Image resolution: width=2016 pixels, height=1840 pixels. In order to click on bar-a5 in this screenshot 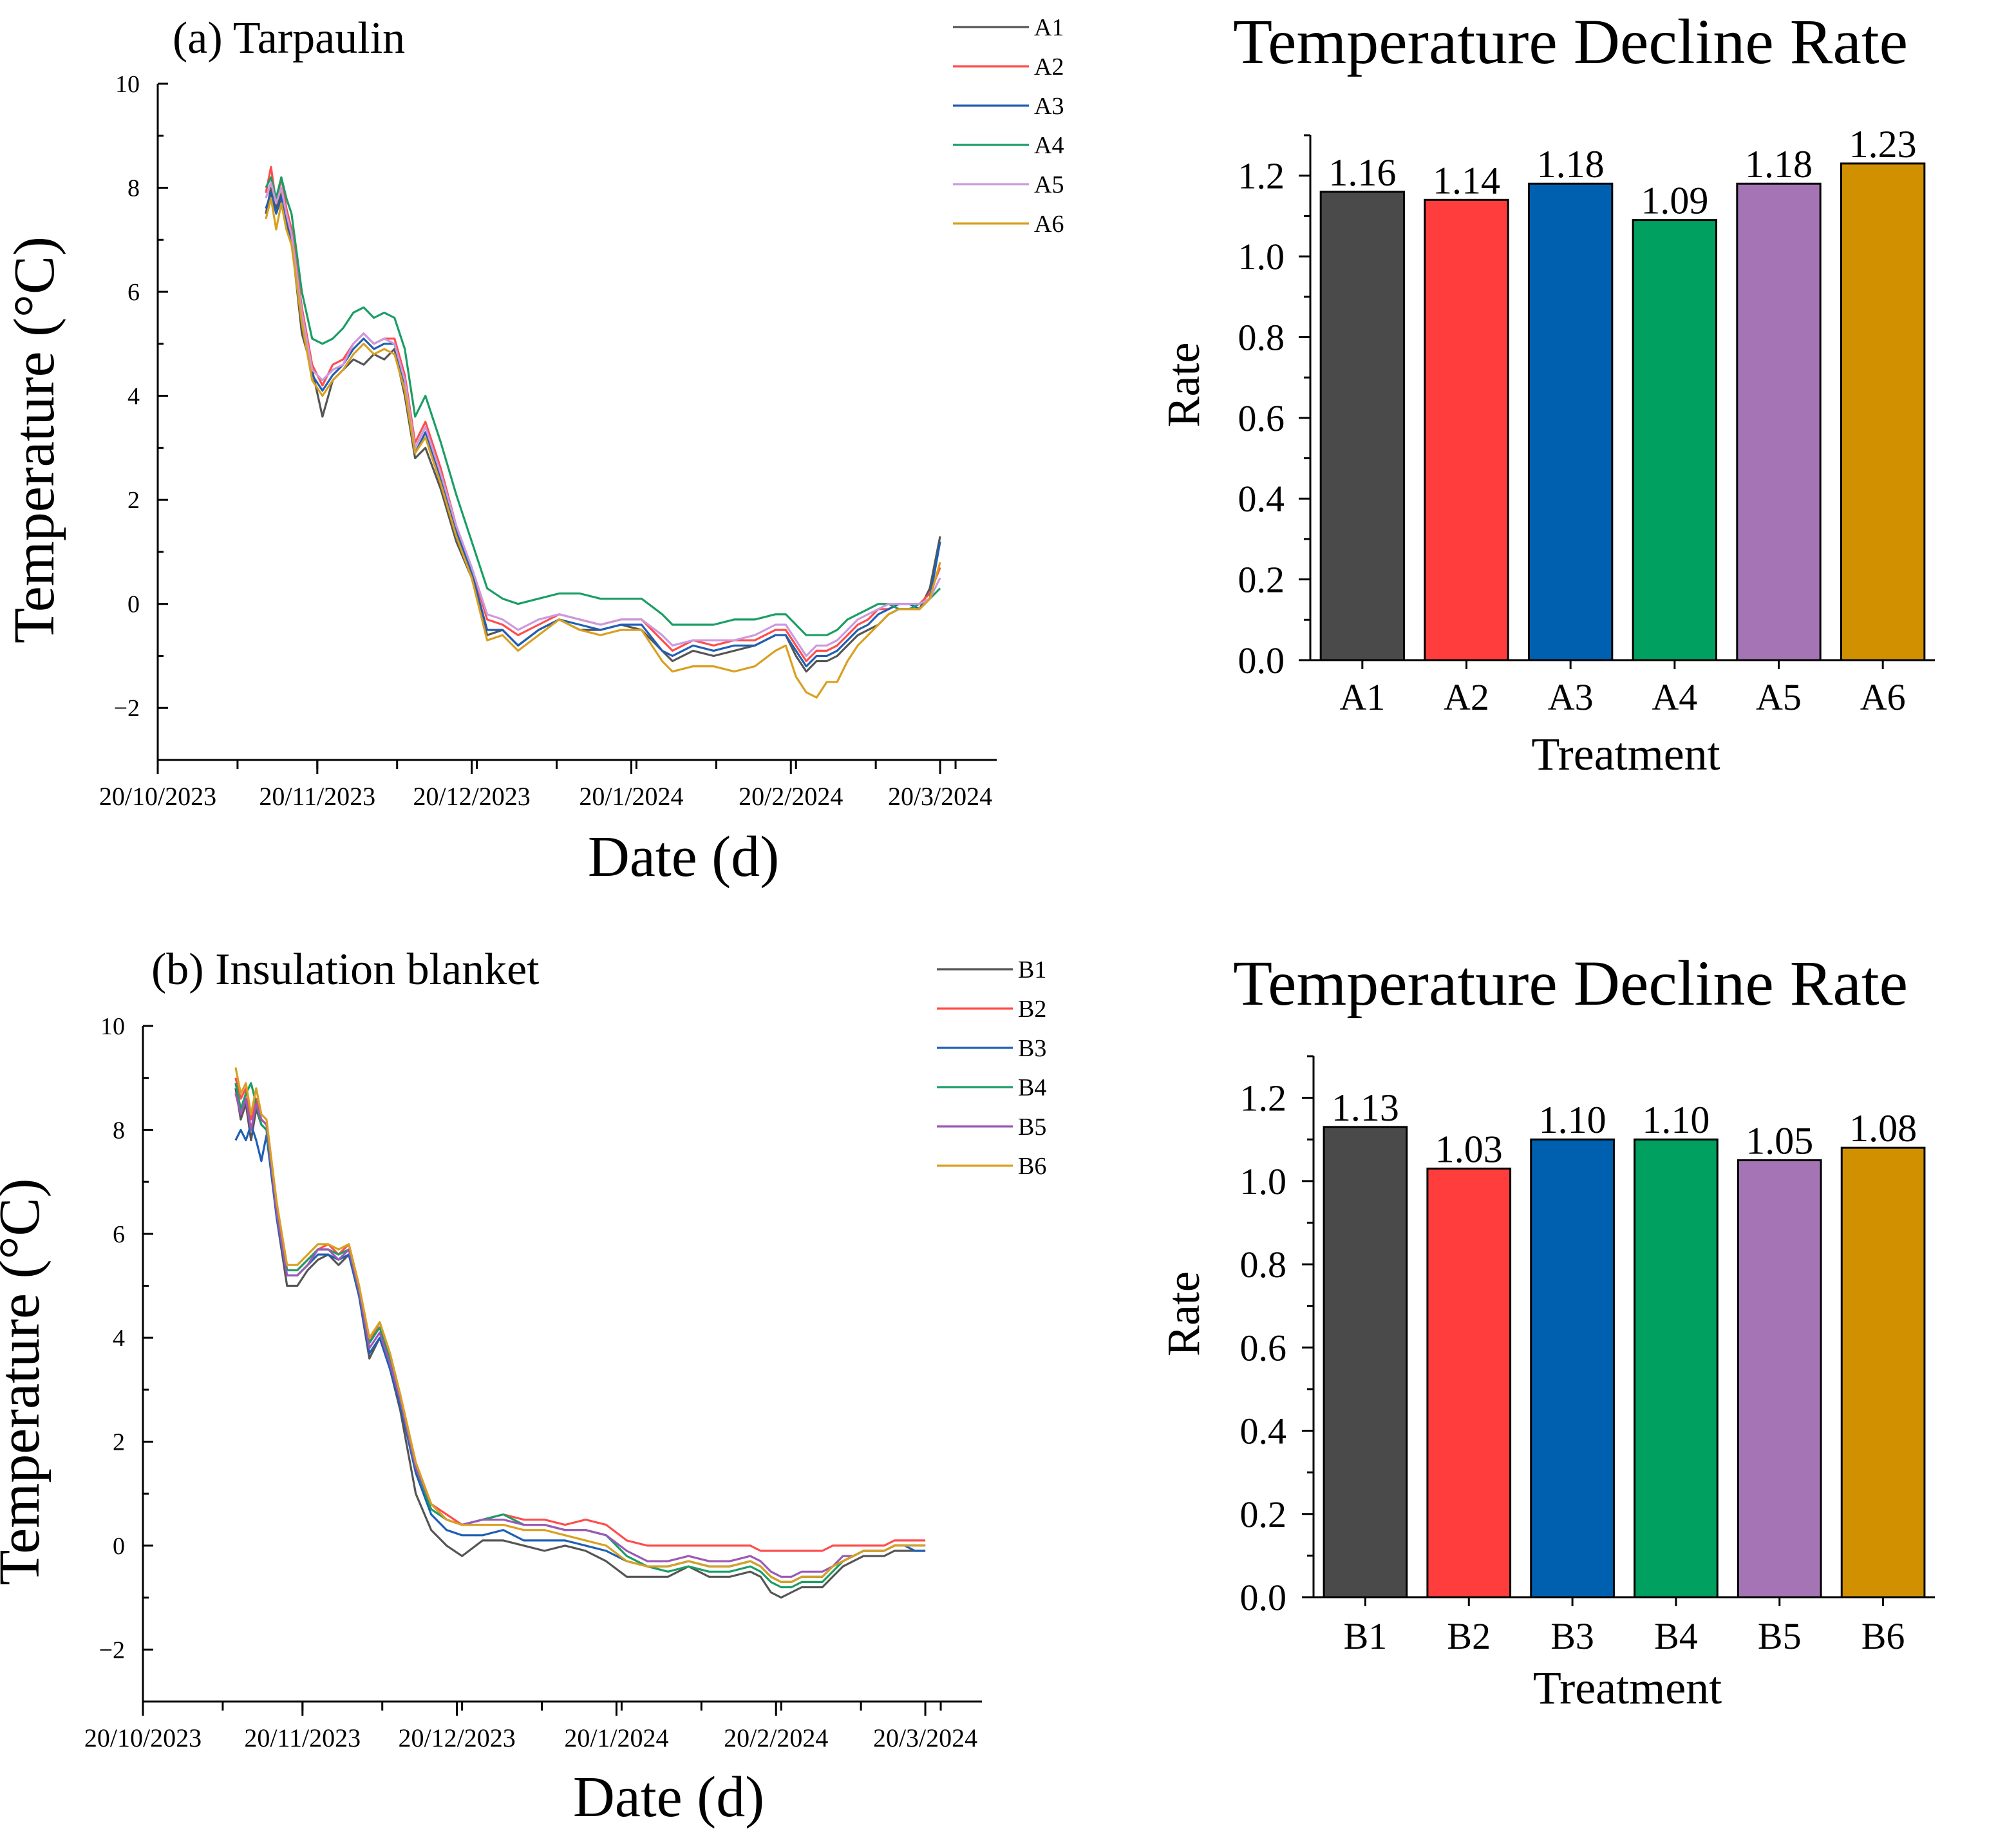, I will do `click(1779, 421)`.